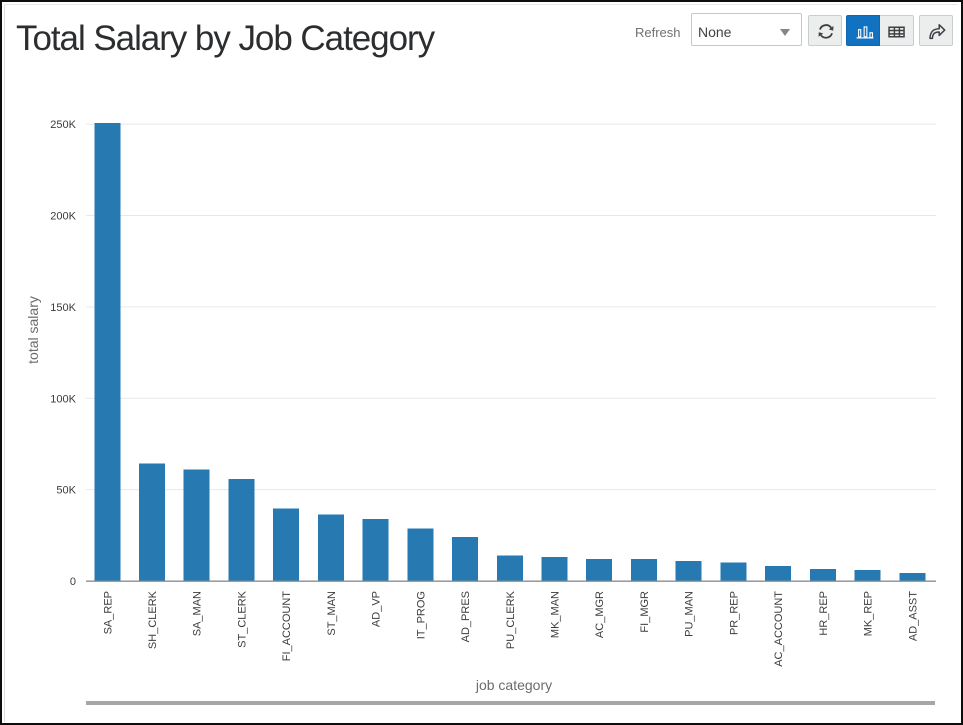 The width and height of the screenshot is (963, 725). I want to click on svg-text: PU_MAN, so click(690, 614).